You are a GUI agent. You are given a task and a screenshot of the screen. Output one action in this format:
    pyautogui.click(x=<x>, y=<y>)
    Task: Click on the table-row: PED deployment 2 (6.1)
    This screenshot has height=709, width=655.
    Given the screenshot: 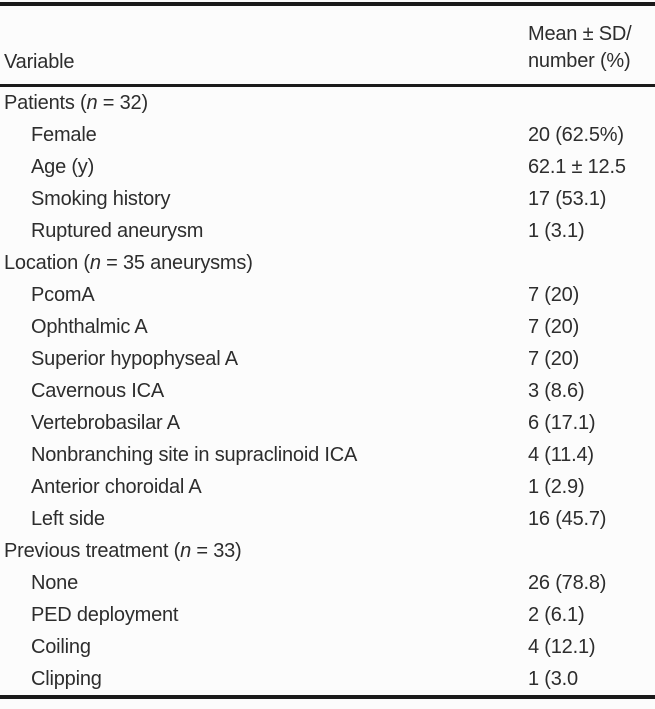 What is the action you would take?
    pyautogui.click(x=327, y=615)
    